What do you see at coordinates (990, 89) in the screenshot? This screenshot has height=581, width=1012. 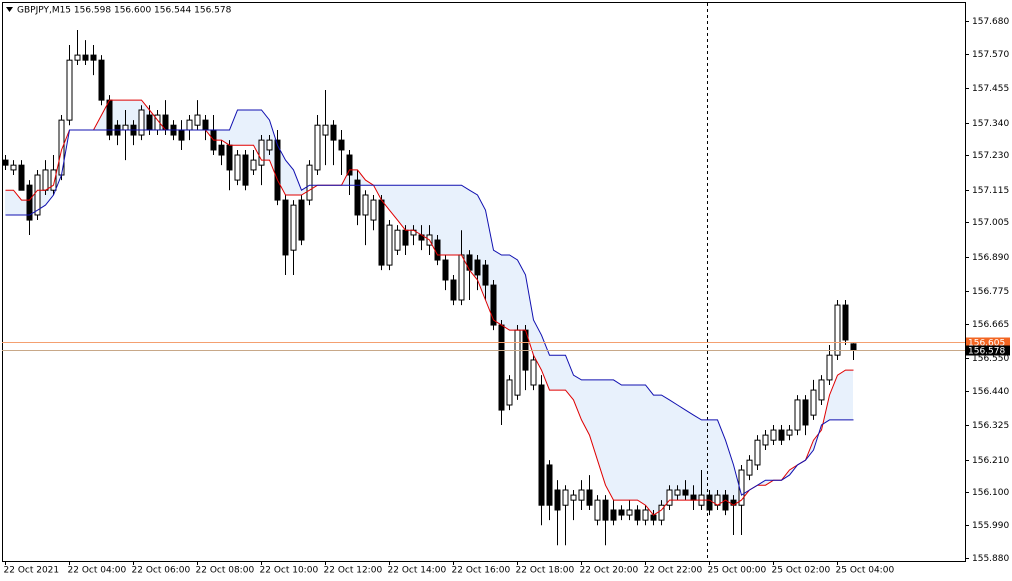 I see `y-tick-label: 157.455` at bounding box center [990, 89].